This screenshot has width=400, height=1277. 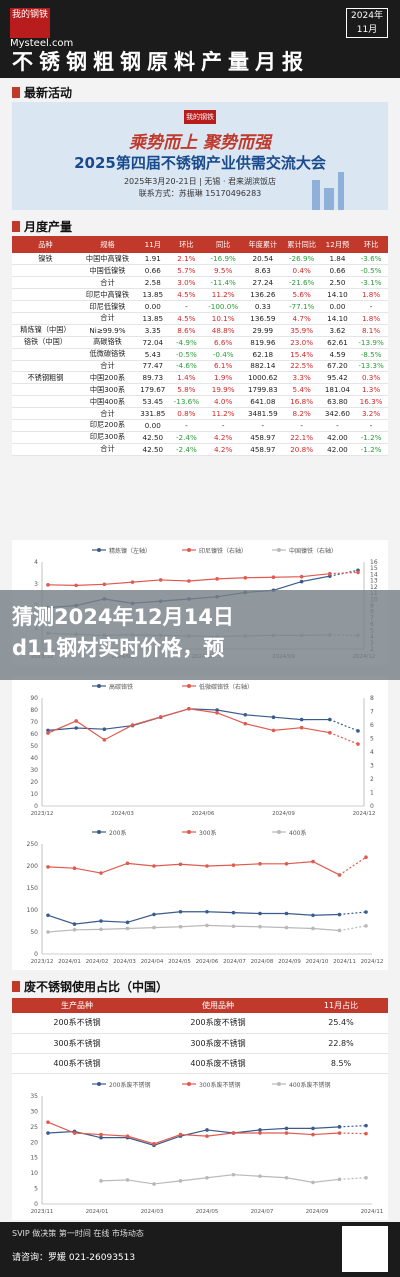 I want to click on cell: 181.04, so click(x=337, y=390).